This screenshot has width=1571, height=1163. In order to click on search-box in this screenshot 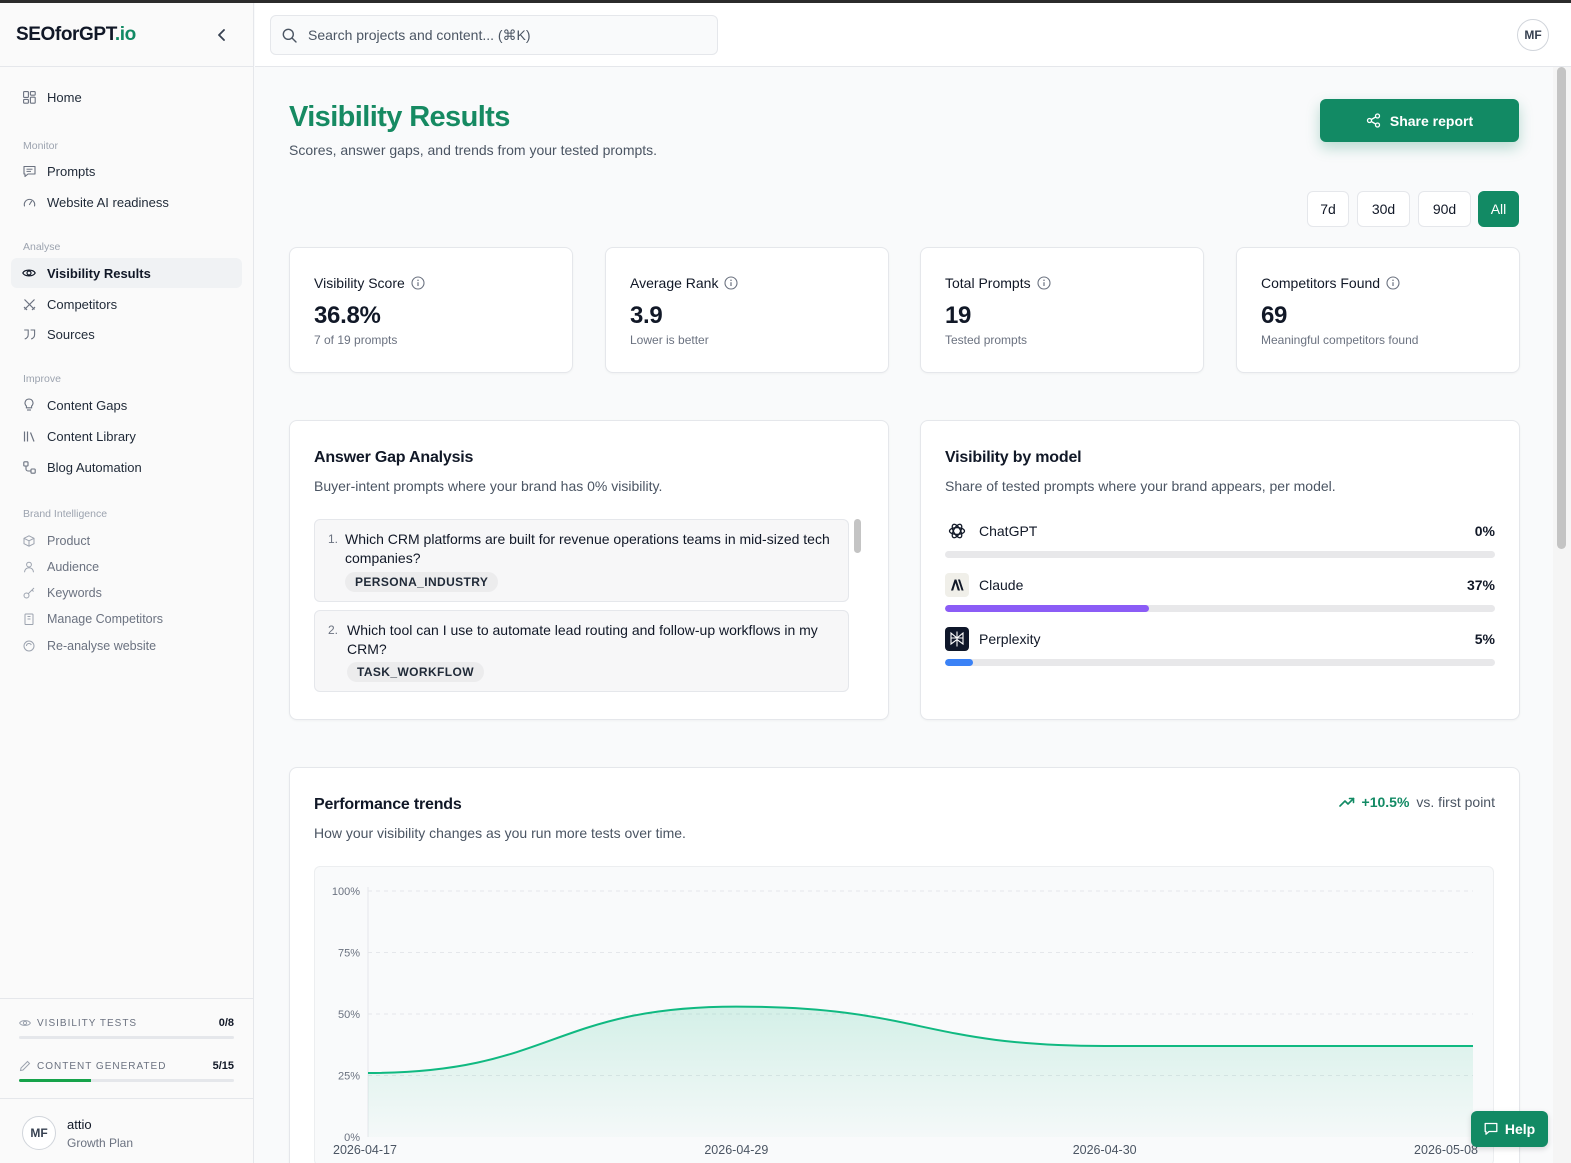, I will do `click(494, 35)`.